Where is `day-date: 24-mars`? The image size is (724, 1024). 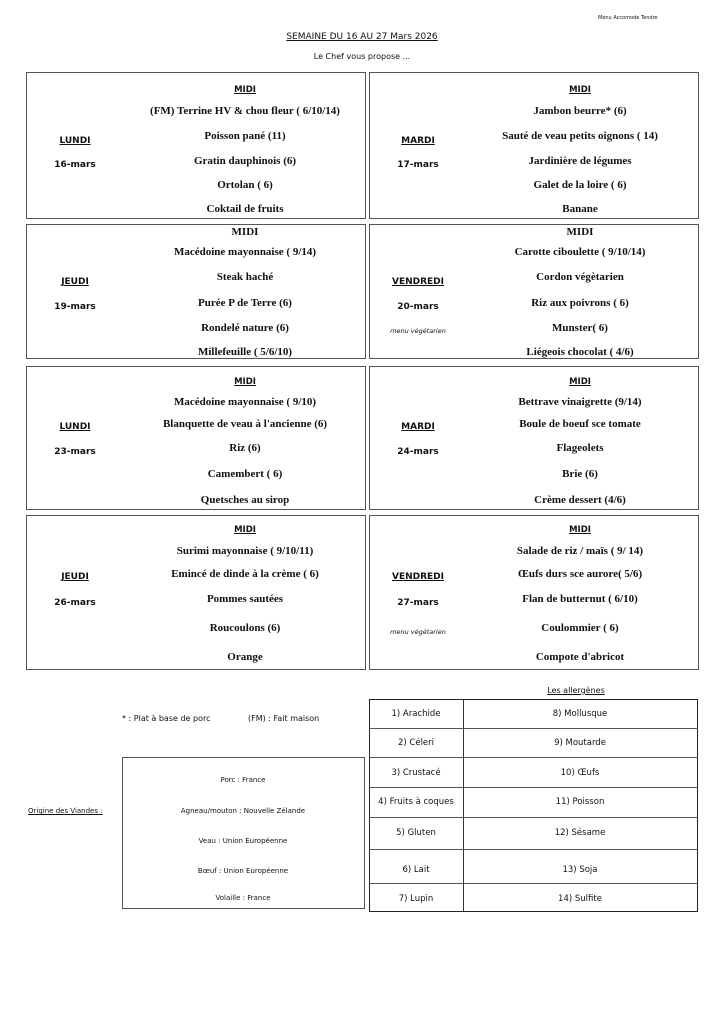
day-date: 24-mars is located at coordinates (418, 452).